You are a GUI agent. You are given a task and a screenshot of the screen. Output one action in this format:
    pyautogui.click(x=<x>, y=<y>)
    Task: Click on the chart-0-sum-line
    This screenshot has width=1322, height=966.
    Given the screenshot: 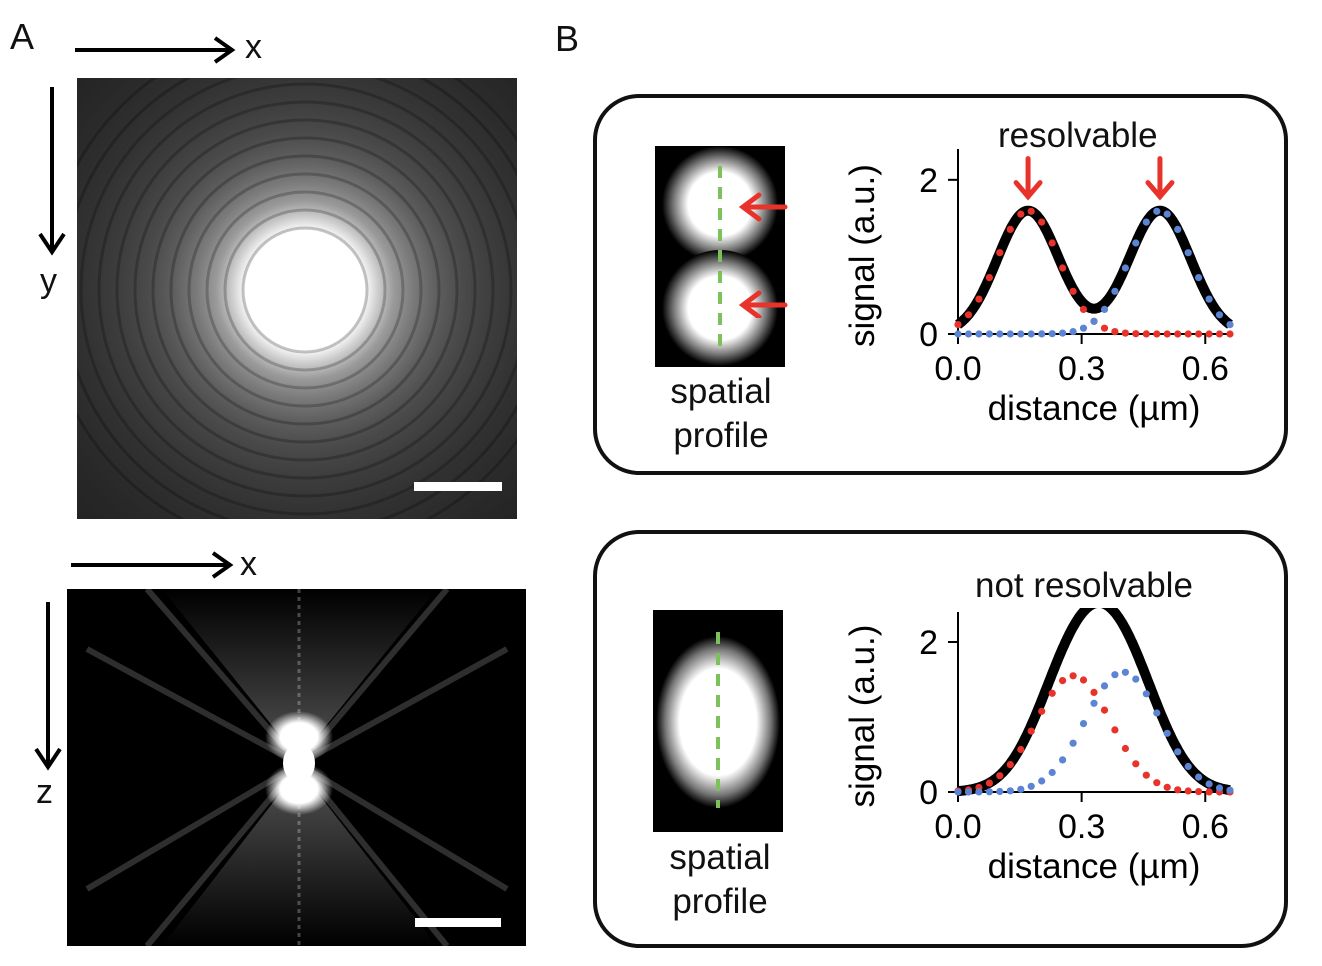 What is the action you would take?
    pyautogui.click(x=1094, y=267)
    